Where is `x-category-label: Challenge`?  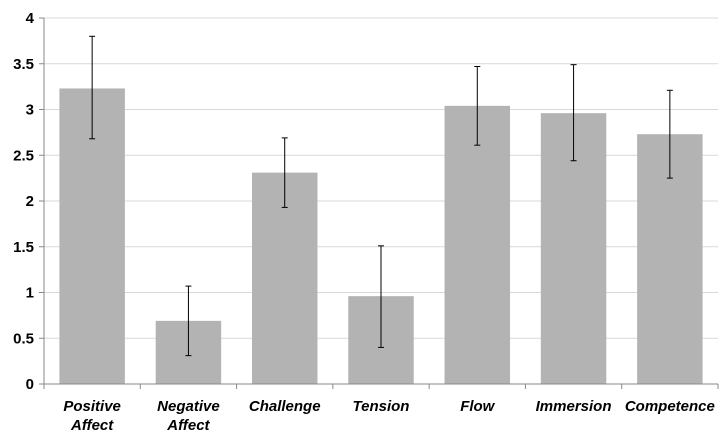
x-category-label: Challenge is located at coordinates (285, 406).